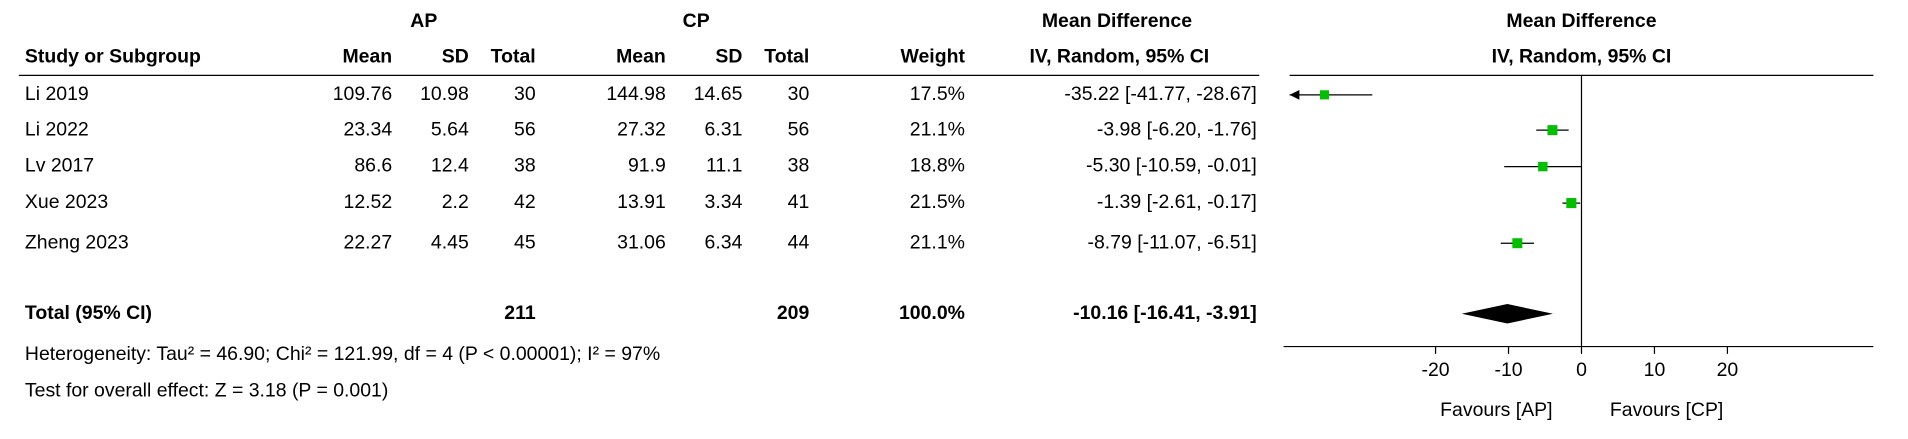 The width and height of the screenshot is (1908, 439). Describe the element at coordinates (77, 242) in the screenshot. I see `study-name: Zheng 2023` at that location.